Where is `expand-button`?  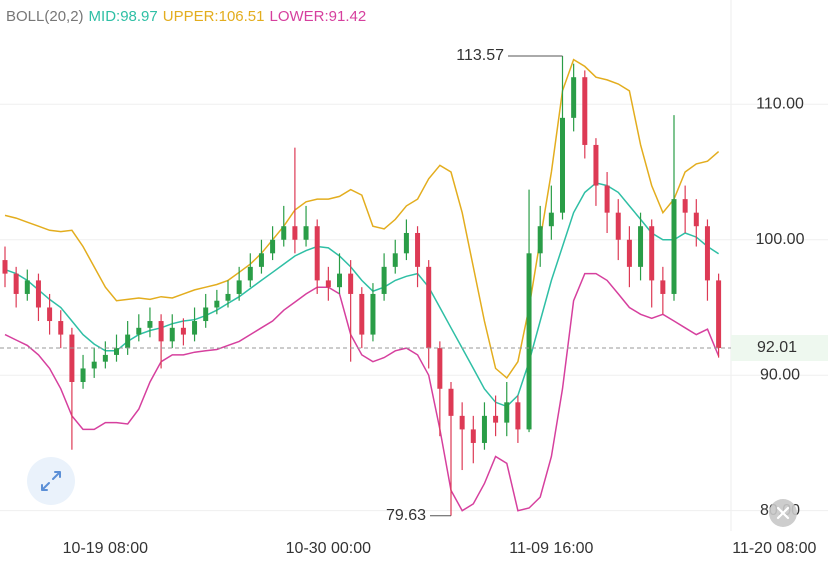
expand-button is located at coordinates (51, 481).